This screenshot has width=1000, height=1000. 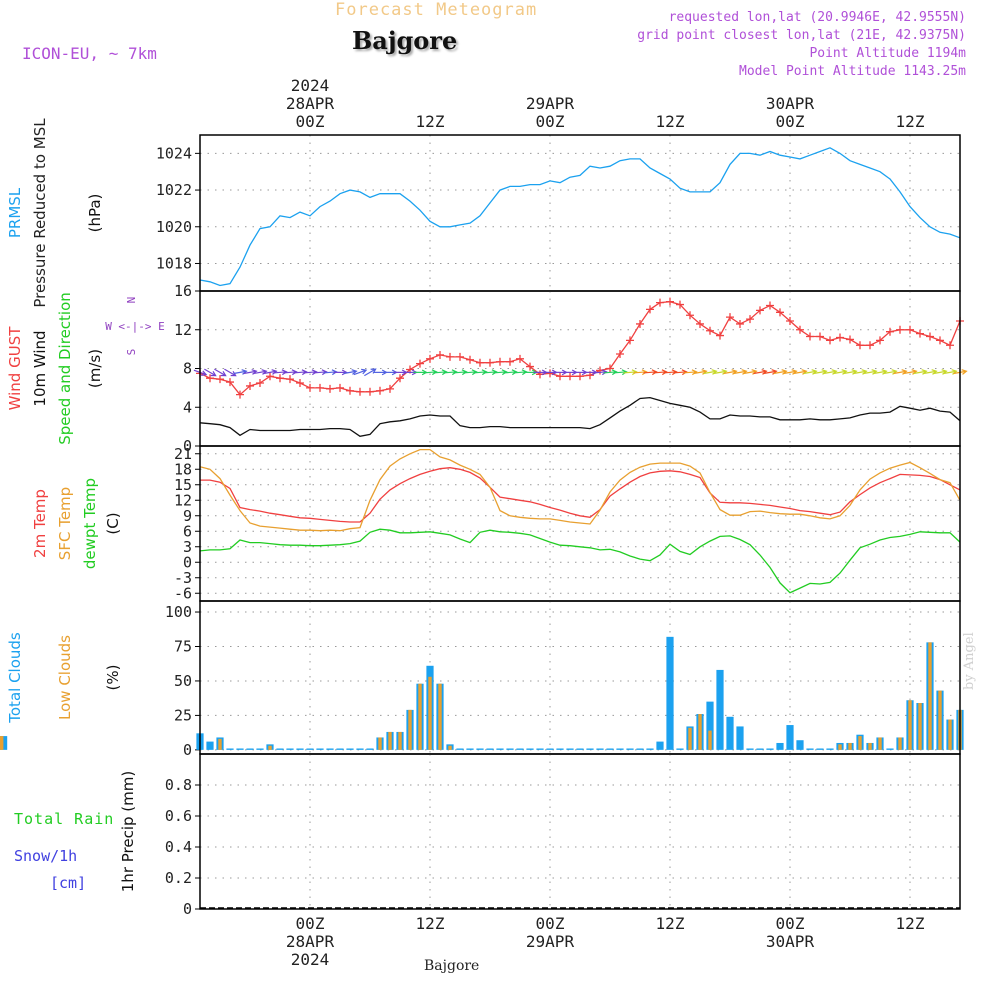 What do you see at coordinates (183, 578) in the screenshot?
I see `y-tick-label: -3` at bounding box center [183, 578].